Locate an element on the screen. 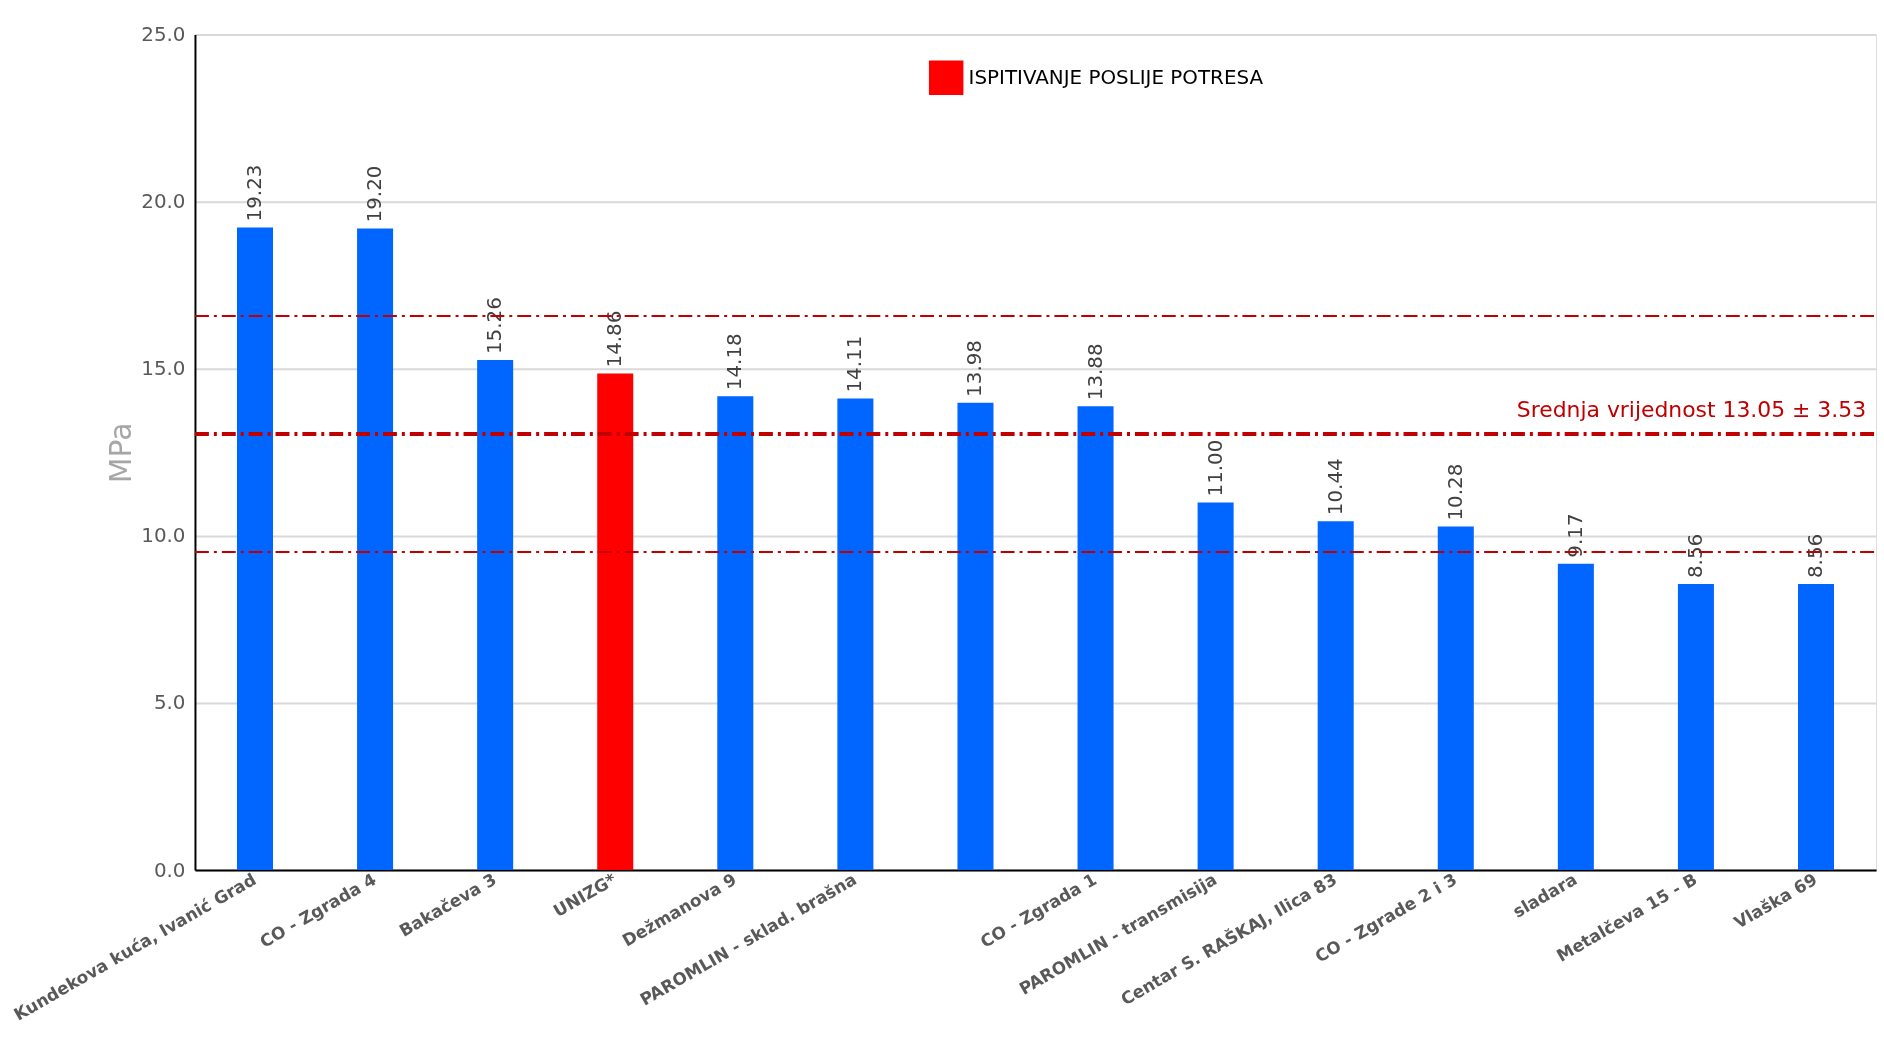 Image resolution: width=1884 pixels, height=1049 pixels. y-tick-label: 10.0 is located at coordinates (163, 536).